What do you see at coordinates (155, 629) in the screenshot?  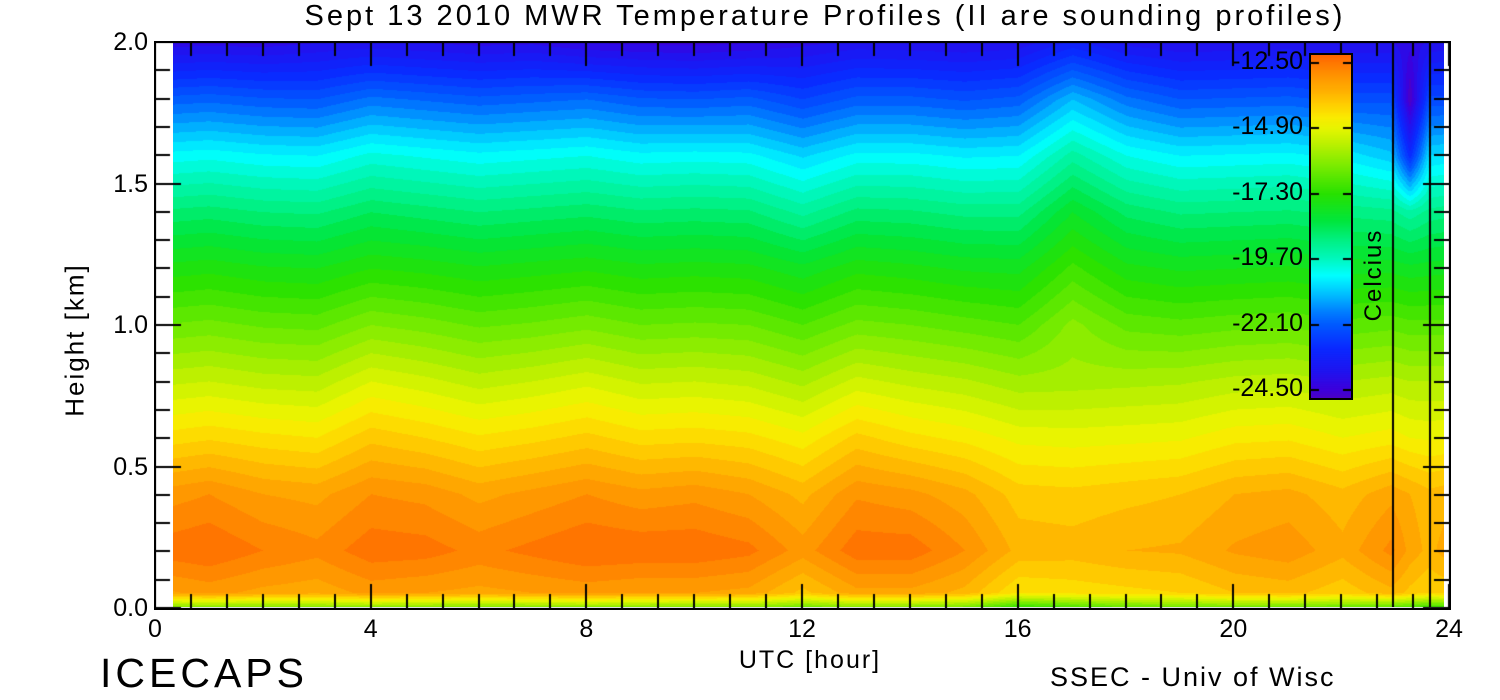 I see `x-tick-label: 0` at bounding box center [155, 629].